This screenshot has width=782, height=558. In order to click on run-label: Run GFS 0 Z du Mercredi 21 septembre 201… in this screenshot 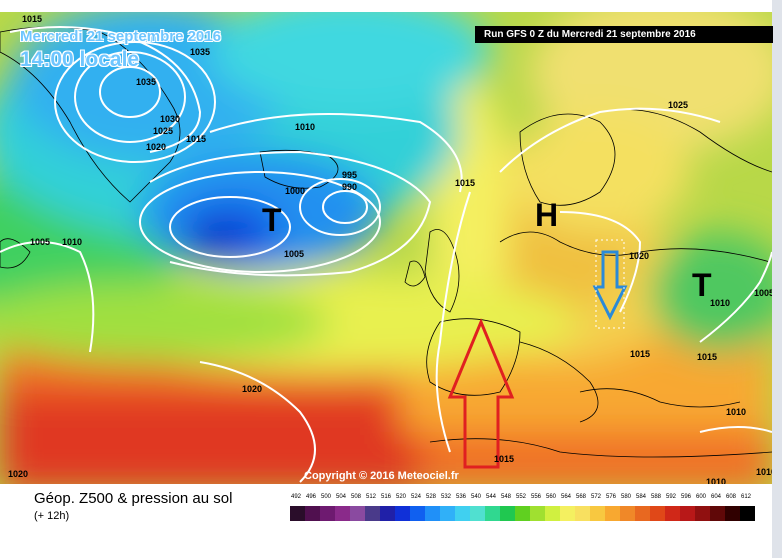, I will do `click(624, 34)`.